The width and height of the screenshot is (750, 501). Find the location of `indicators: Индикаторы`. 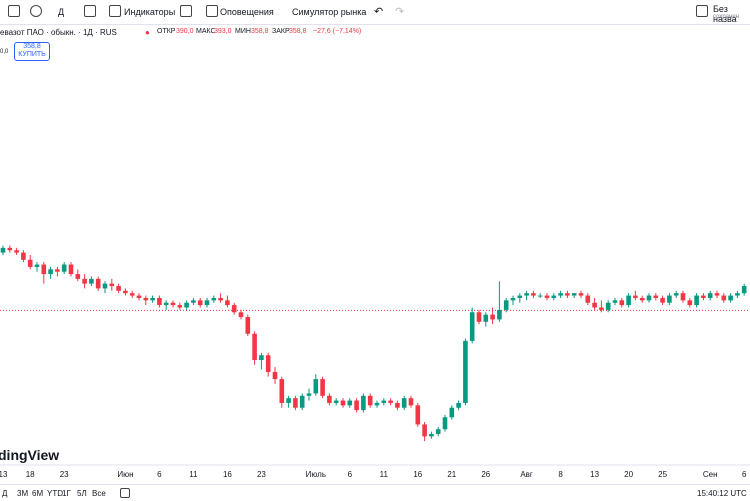

indicators: Индикаторы is located at coordinates (150, 12).